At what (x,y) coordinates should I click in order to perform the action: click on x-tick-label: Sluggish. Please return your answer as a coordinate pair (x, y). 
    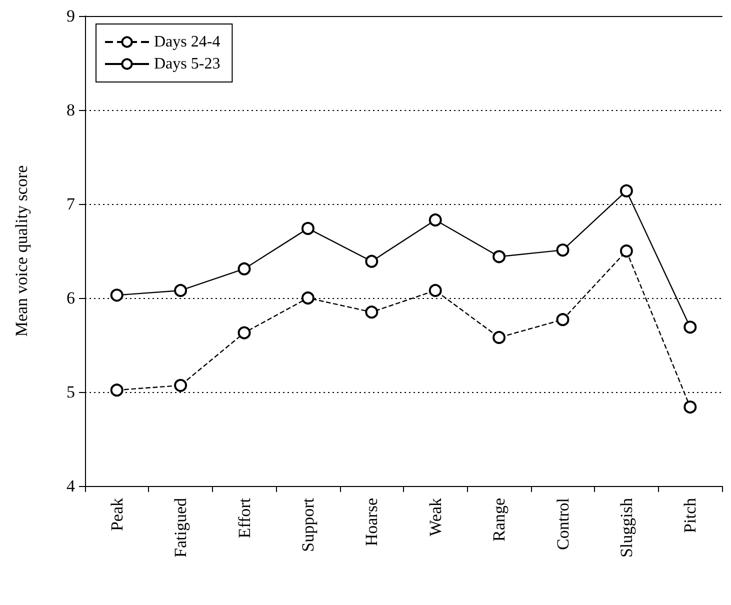
    Looking at the image, I should click on (626, 528).